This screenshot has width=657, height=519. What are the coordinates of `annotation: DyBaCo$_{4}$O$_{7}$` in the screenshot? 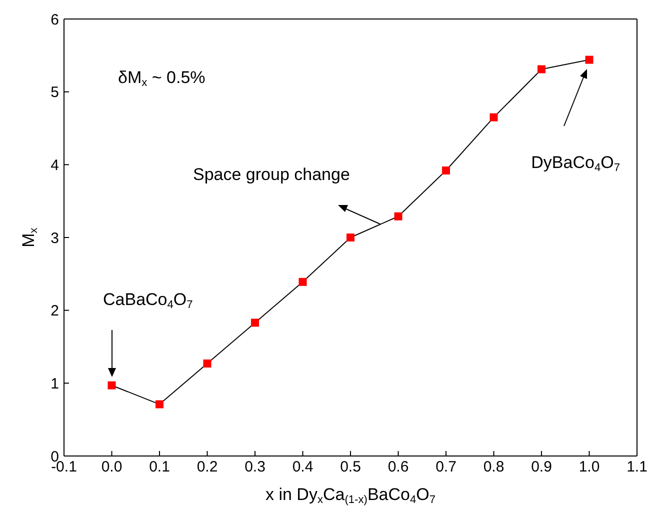 It's located at (575, 163).